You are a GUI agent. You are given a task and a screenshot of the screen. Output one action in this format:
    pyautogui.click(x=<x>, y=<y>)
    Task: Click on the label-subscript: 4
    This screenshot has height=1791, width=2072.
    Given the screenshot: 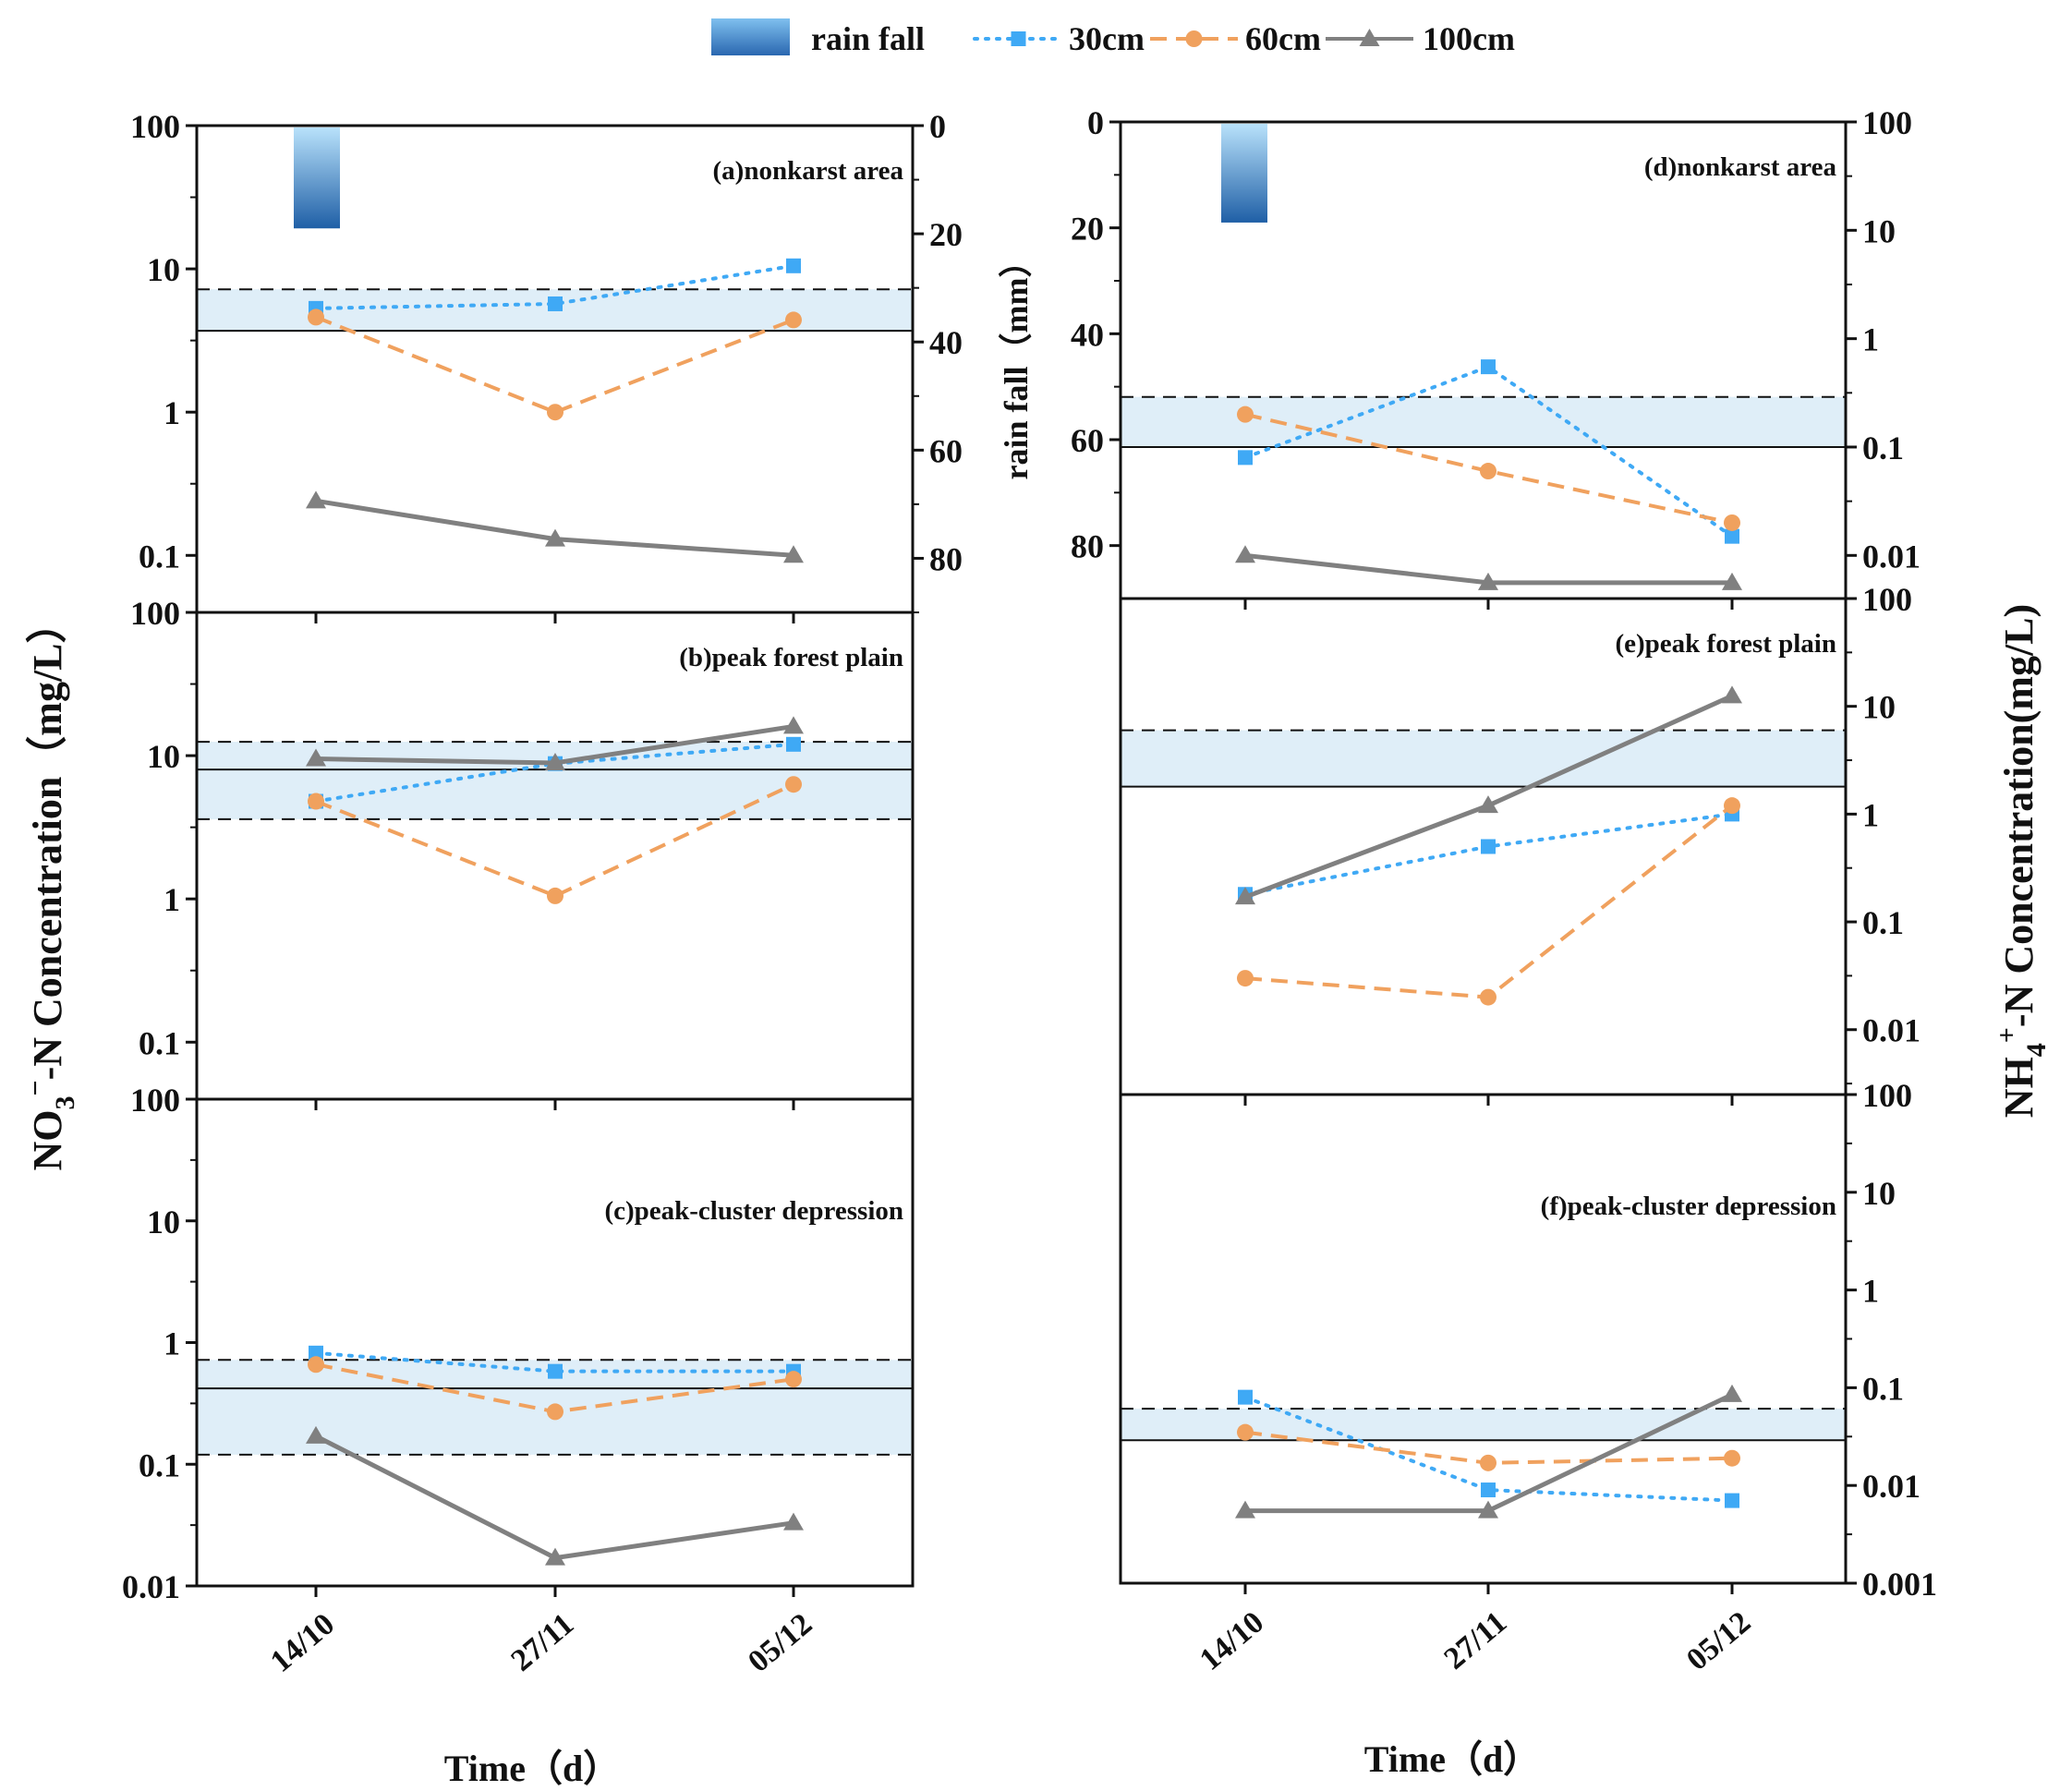 What is the action you would take?
    pyautogui.click(x=2037, y=1050)
    